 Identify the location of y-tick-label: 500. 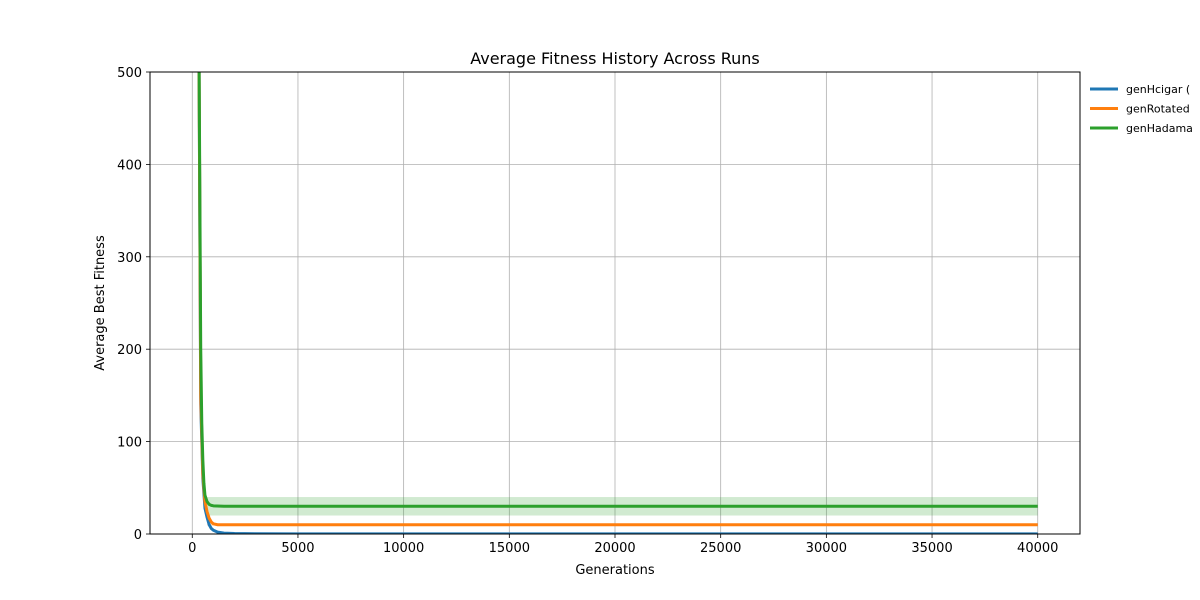
(129, 73).